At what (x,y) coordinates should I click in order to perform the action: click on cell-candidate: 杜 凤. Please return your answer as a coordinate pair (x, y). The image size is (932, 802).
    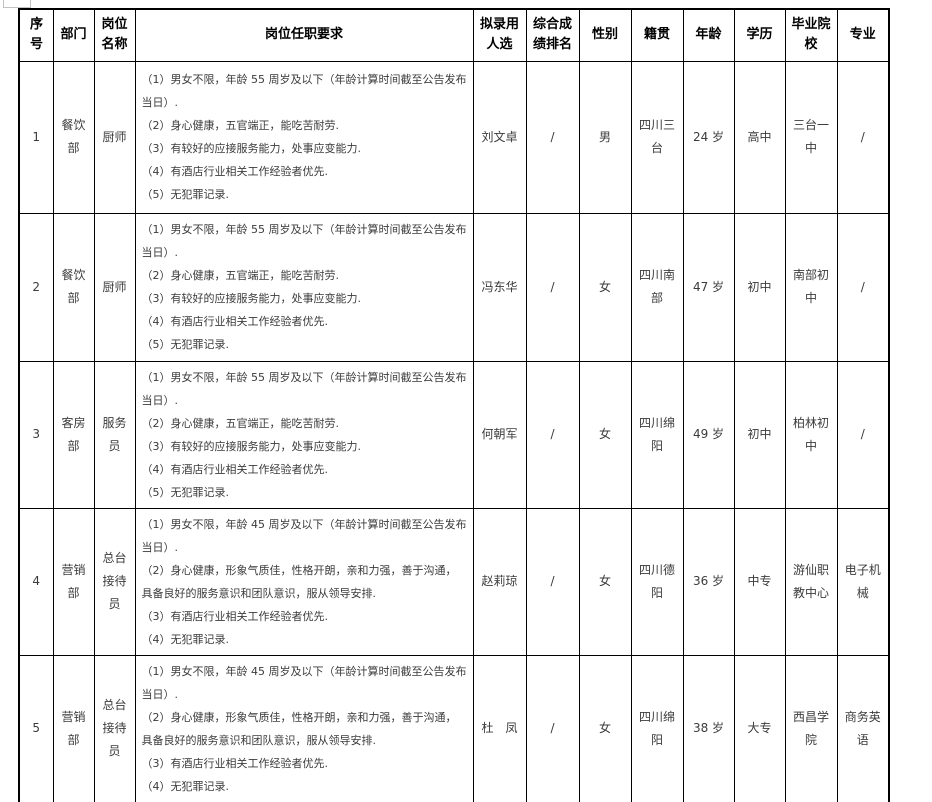
    Looking at the image, I should click on (499, 728).